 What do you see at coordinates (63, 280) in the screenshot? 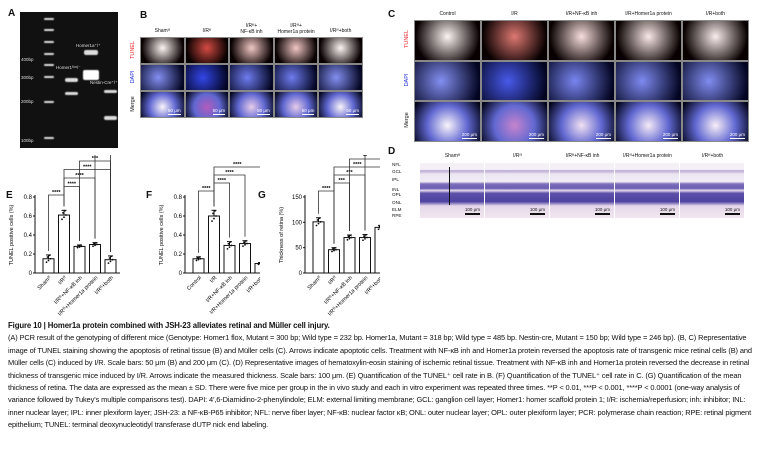
I see `x-tick-label: I/Rᶠᶠ` at bounding box center [63, 280].